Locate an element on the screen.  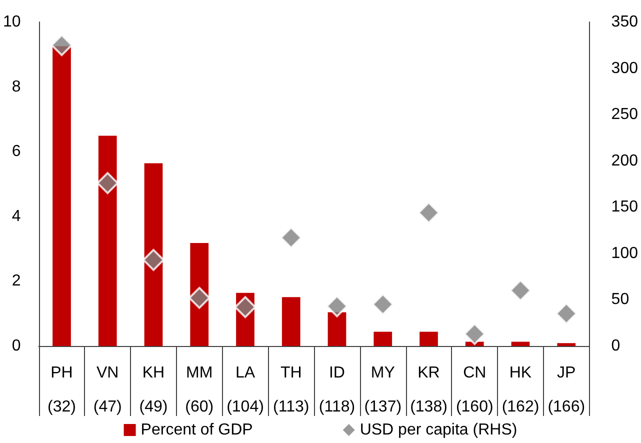
x-tick-label: ID (118) is located at coordinates (337, 390).